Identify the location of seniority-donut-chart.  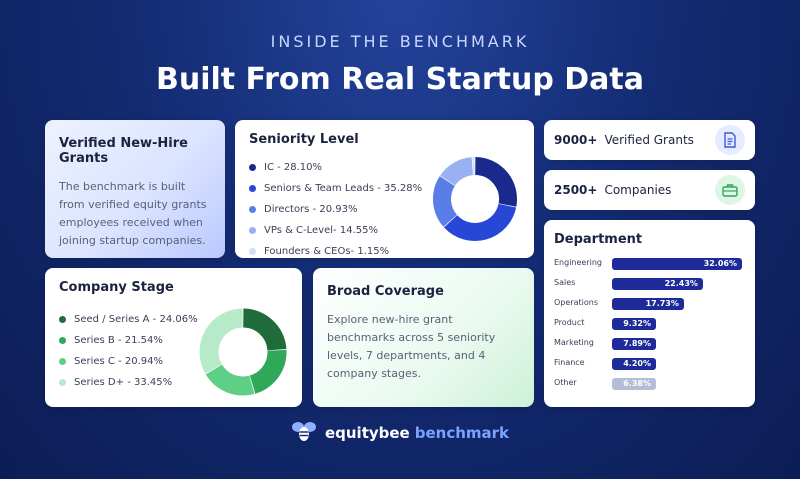
(475, 199).